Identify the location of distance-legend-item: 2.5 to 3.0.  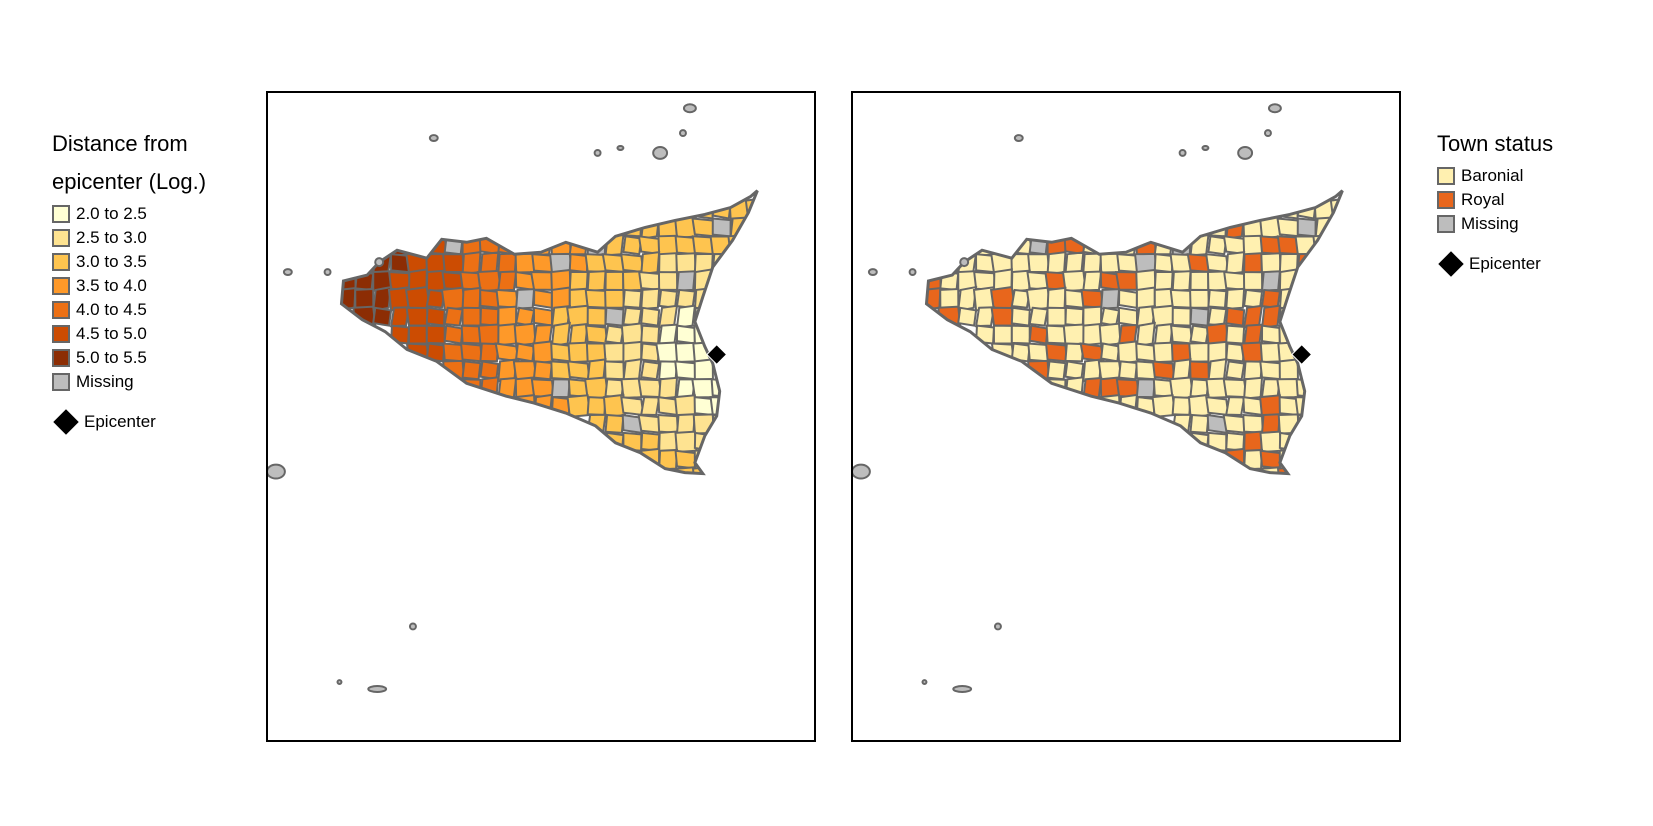
(129, 238).